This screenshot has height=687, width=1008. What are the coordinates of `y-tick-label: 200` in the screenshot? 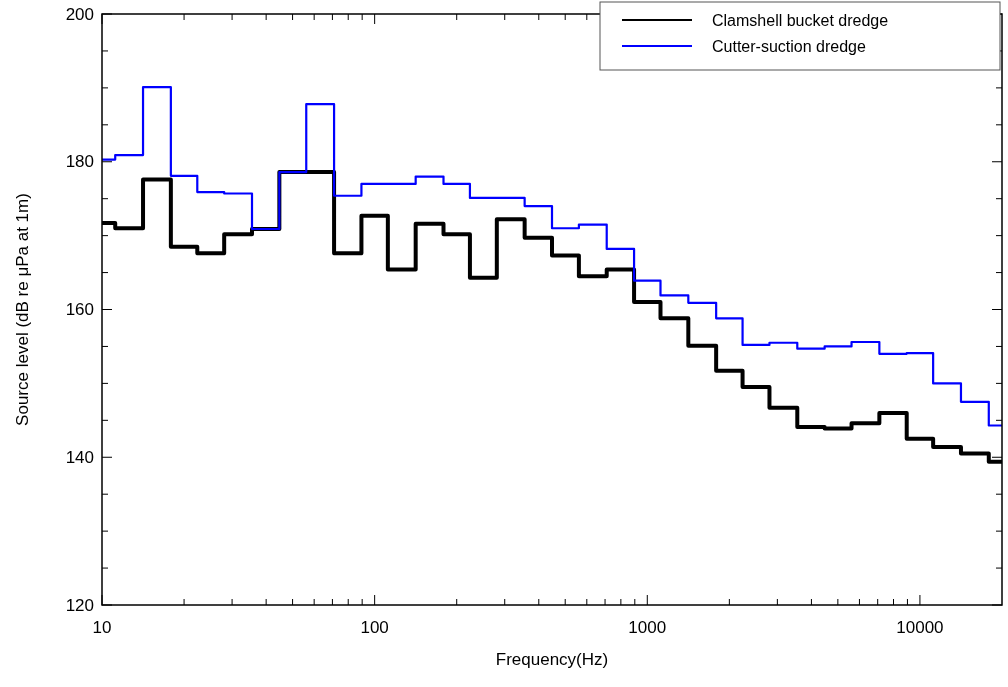 It's located at (79, 14).